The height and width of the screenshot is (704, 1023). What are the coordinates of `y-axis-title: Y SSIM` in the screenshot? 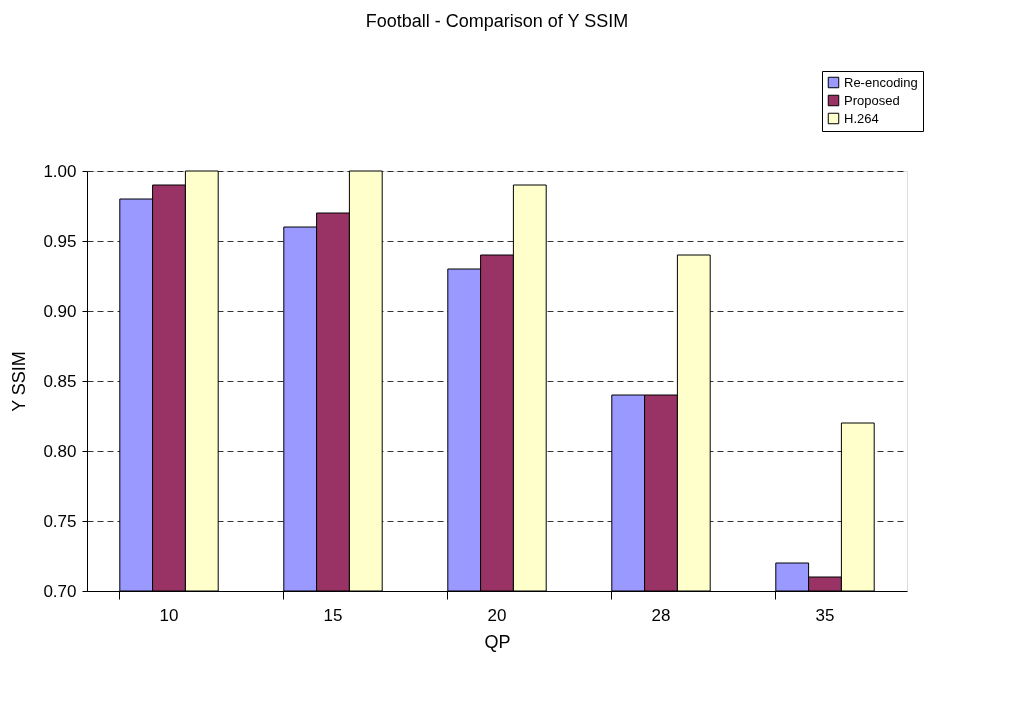 It's located at (19, 381).